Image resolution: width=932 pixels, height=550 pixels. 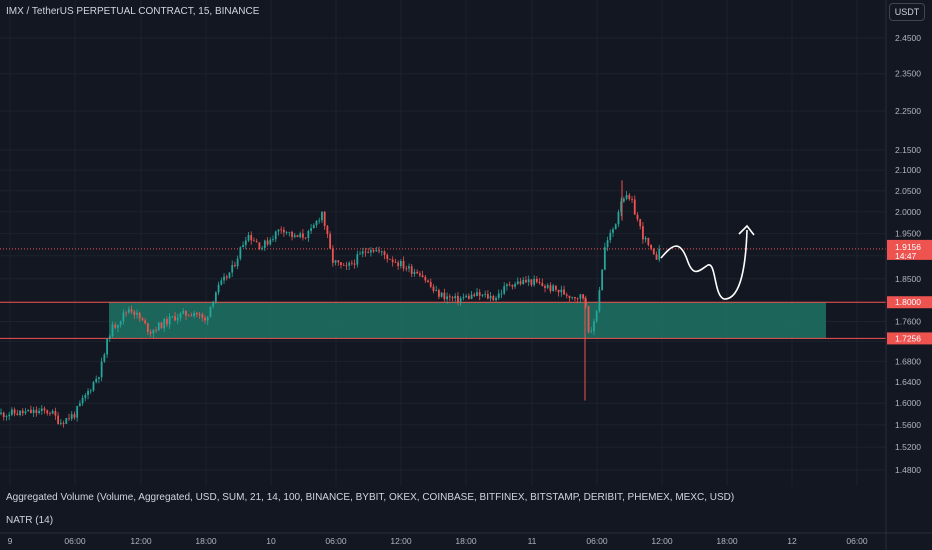 I want to click on price-tick-label: 2.4500, so click(x=908, y=38).